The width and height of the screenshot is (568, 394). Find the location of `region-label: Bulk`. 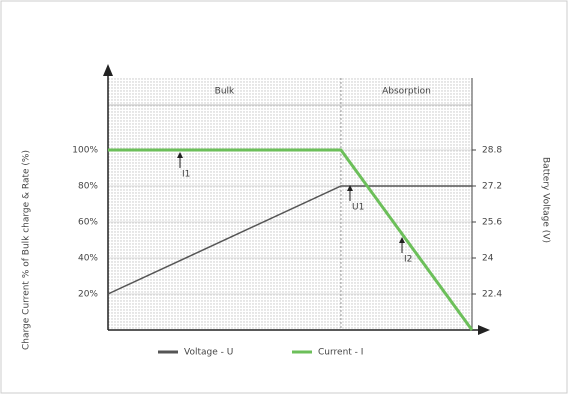

region-label: Bulk is located at coordinates (225, 92).